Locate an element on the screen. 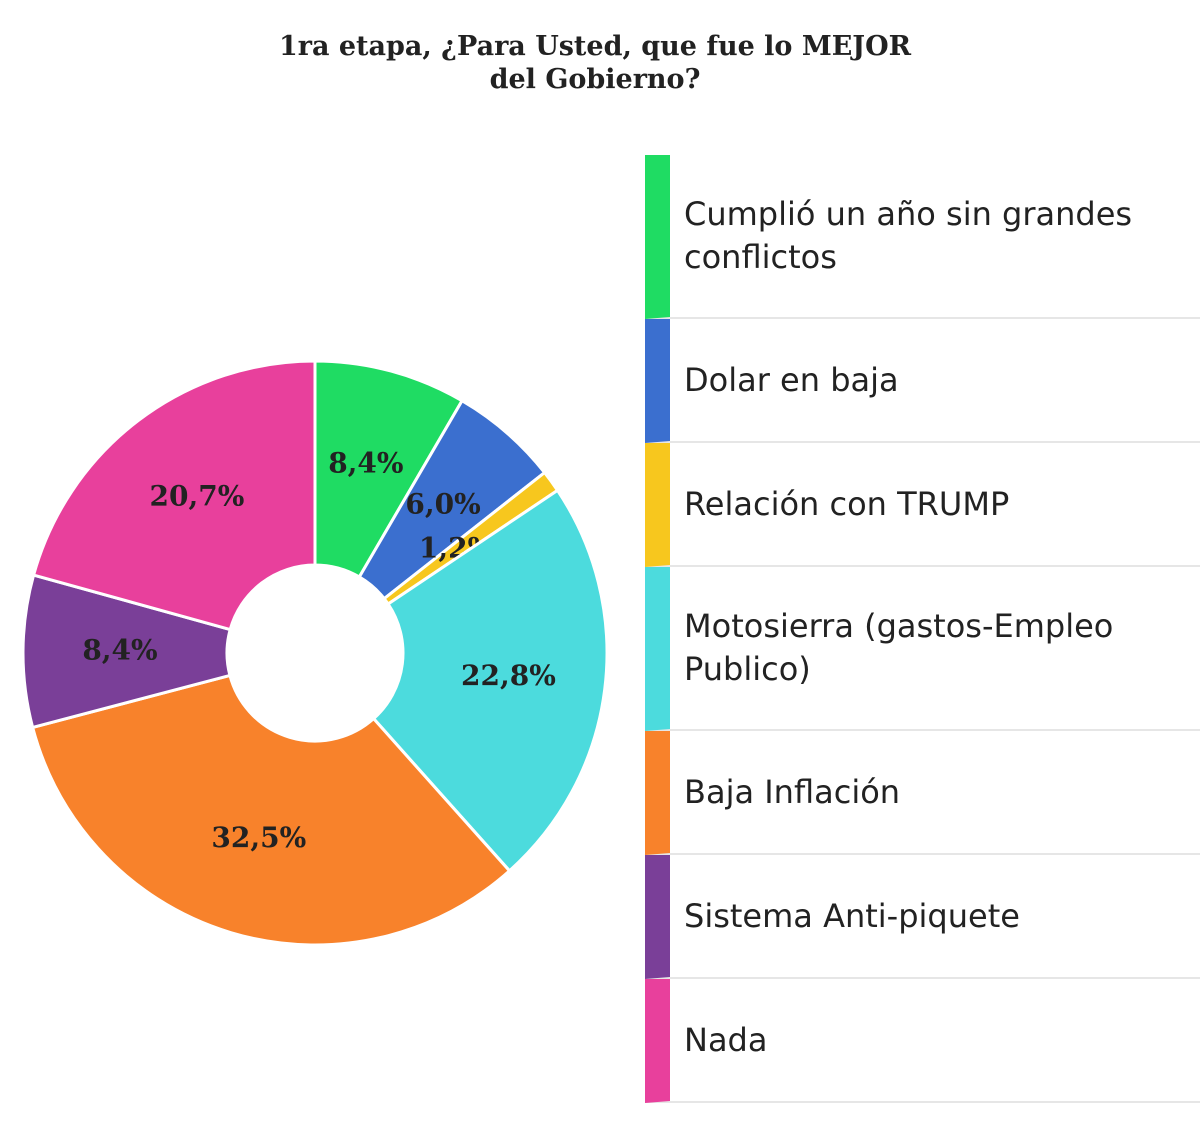  legend-label: Baja Inflación is located at coordinates (792, 791).